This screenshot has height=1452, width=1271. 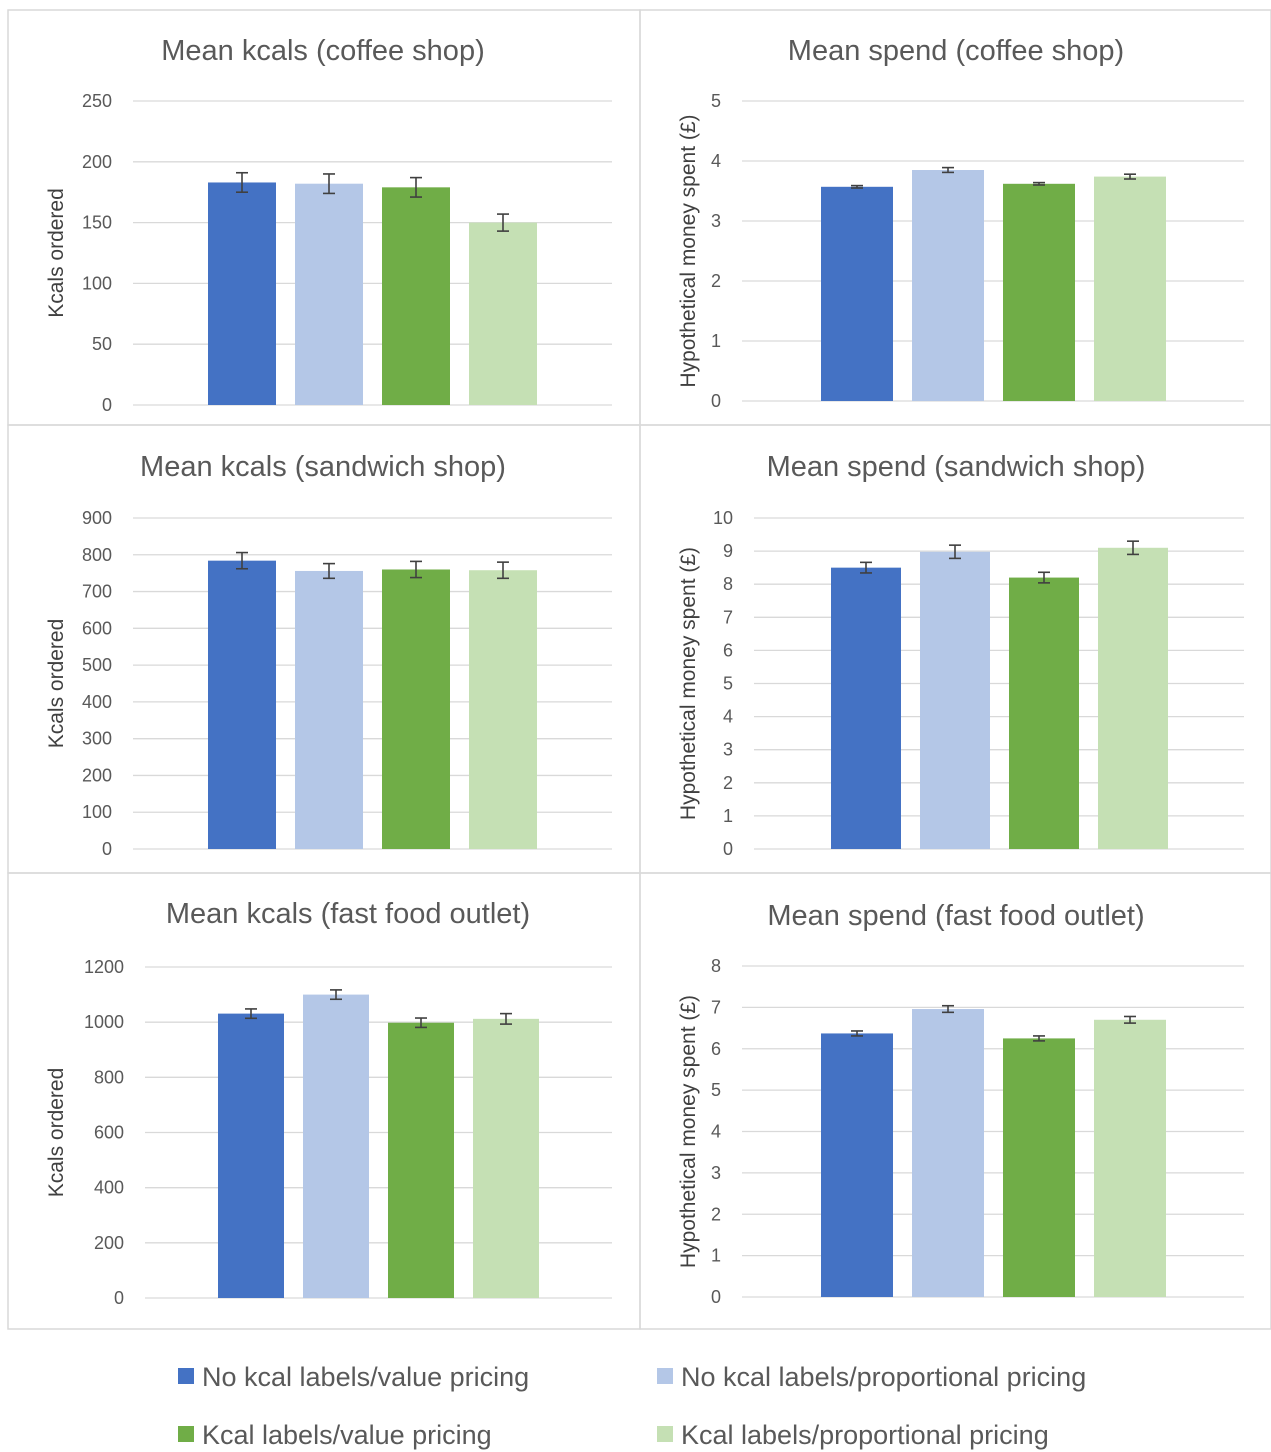 What do you see at coordinates (97, 592) in the screenshot?
I see `y-tick-label: 700` at bounding box center [97, 592].